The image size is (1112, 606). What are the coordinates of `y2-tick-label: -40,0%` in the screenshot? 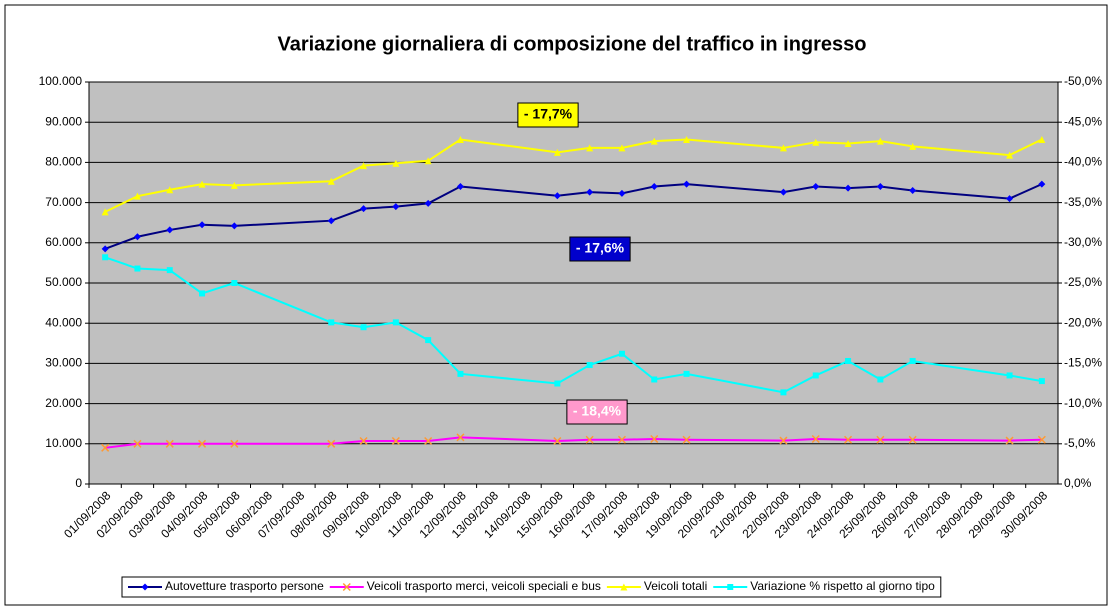 It's located at (1083, 162).